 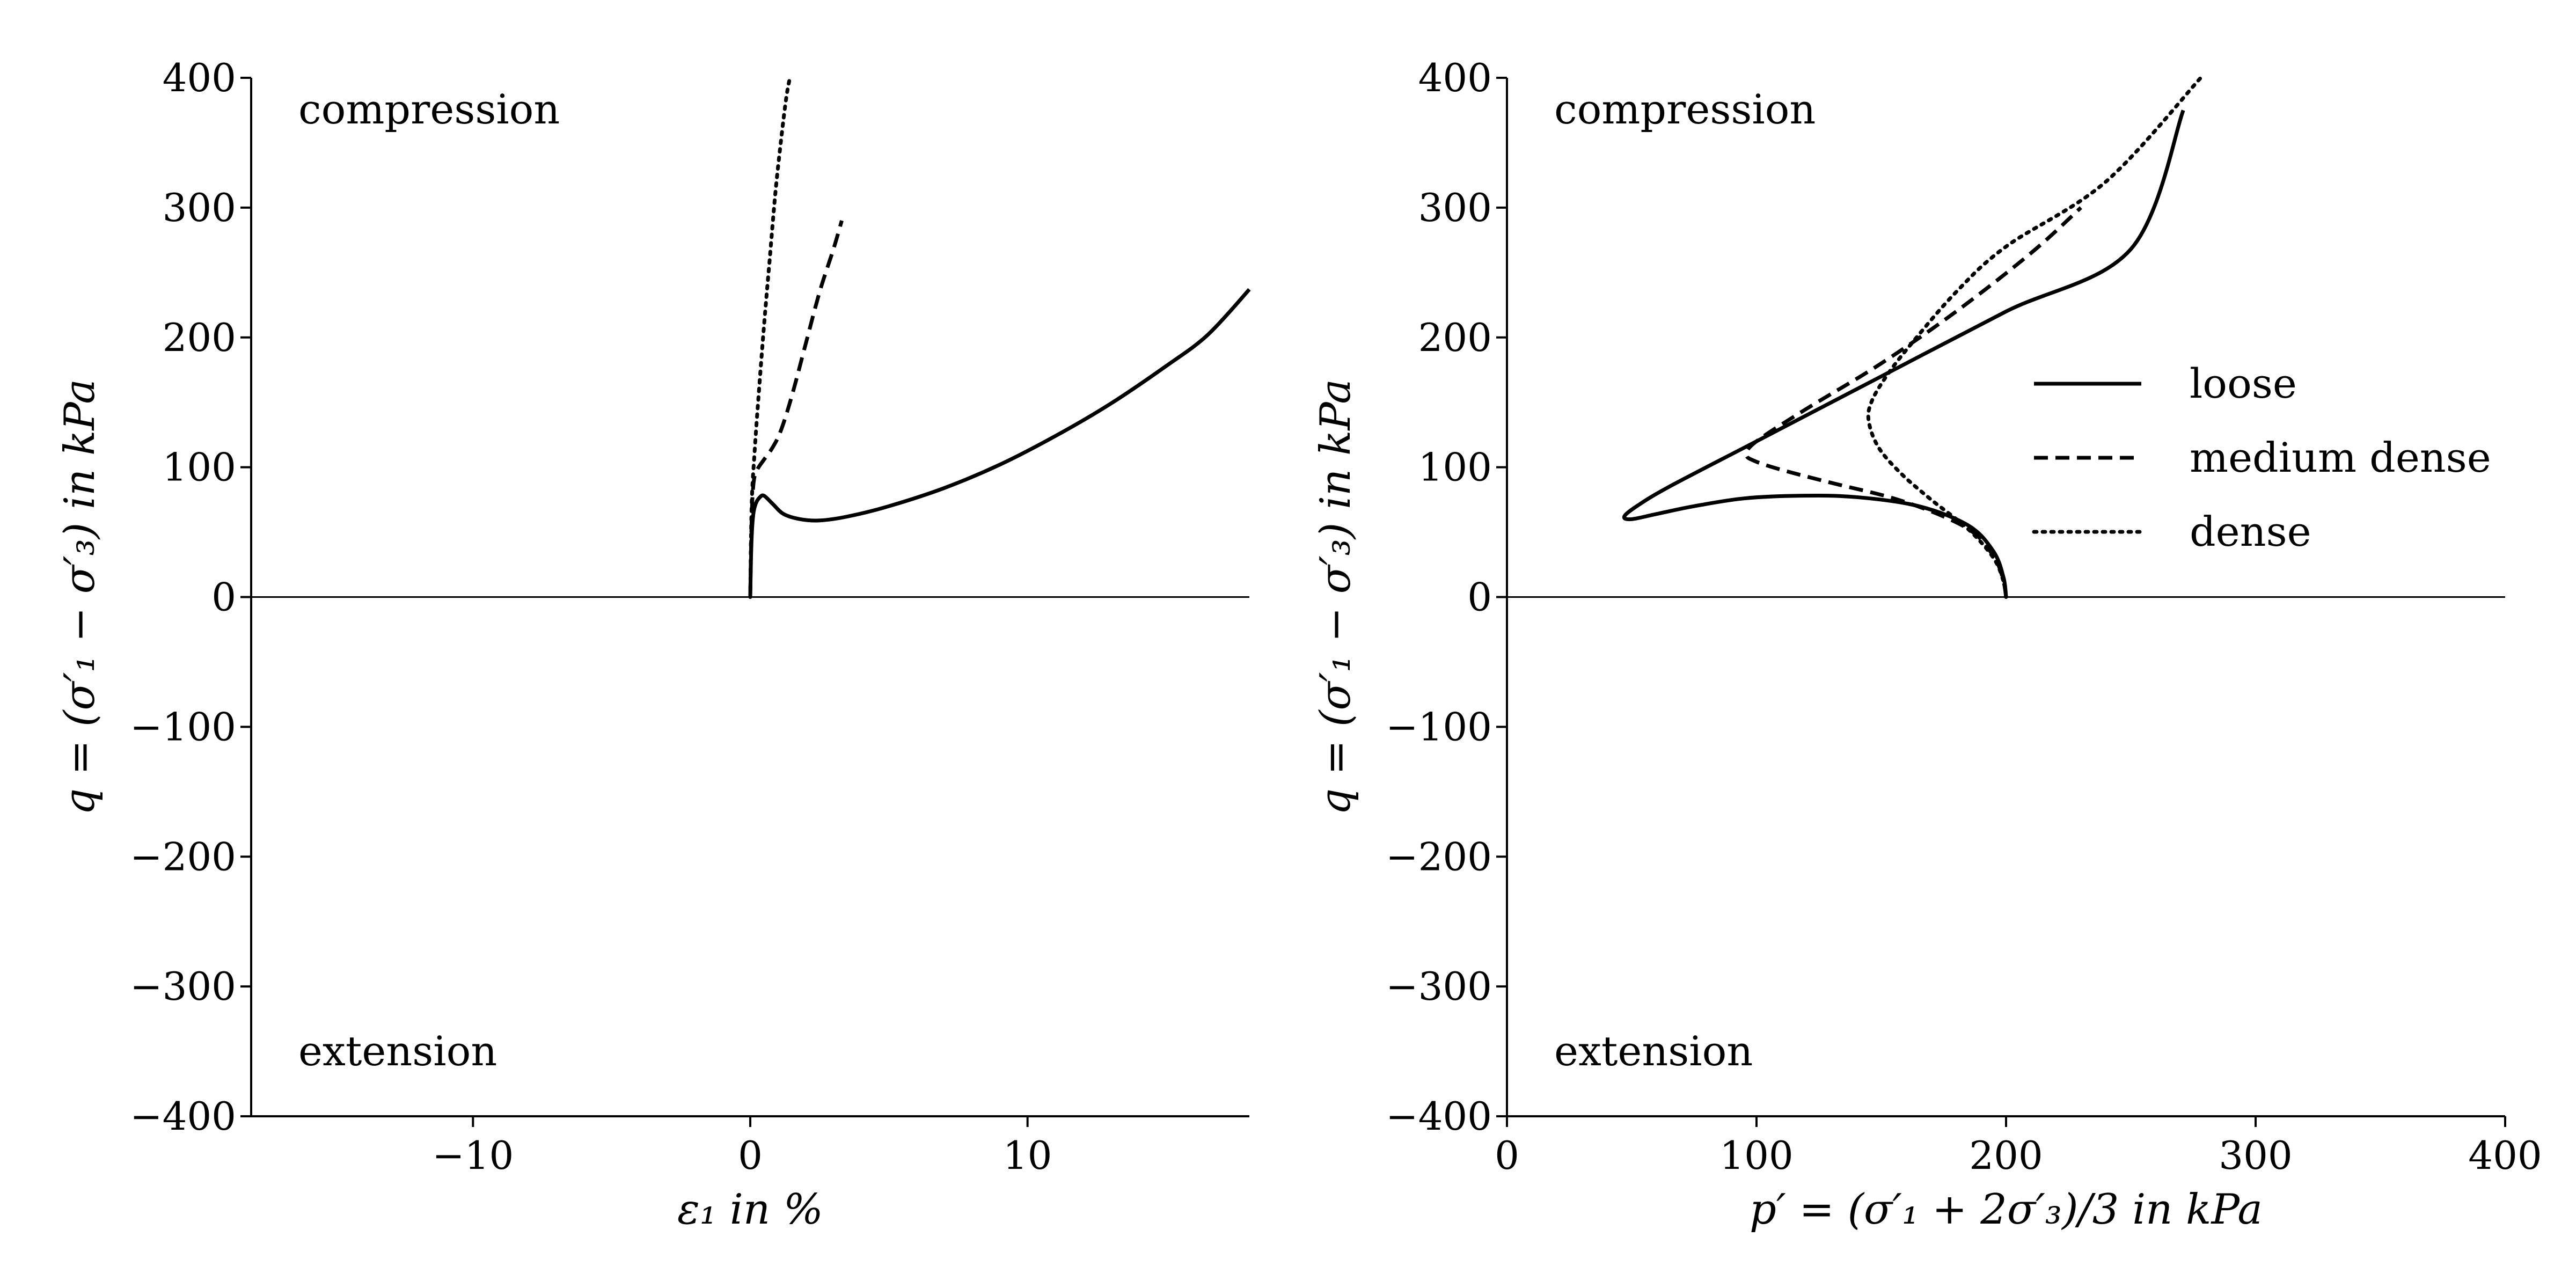 I want to click on x-axis-label: ε₁ in %, so click(x=750, y=1209).